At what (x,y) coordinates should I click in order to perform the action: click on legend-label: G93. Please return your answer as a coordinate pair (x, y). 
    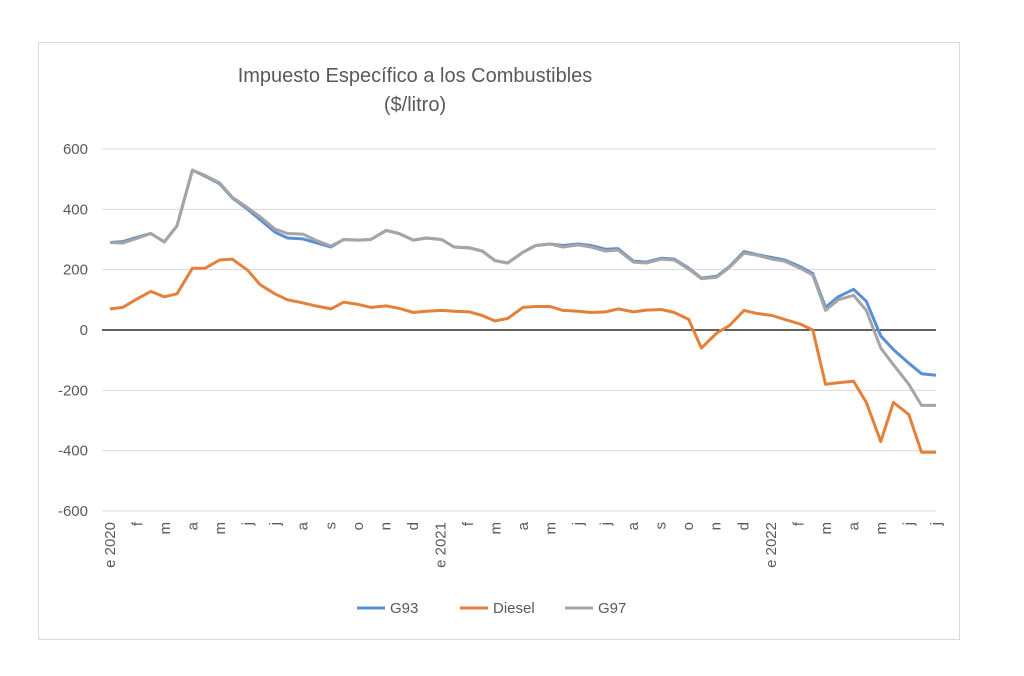
    Looking at the image, I should click on (404, 608).